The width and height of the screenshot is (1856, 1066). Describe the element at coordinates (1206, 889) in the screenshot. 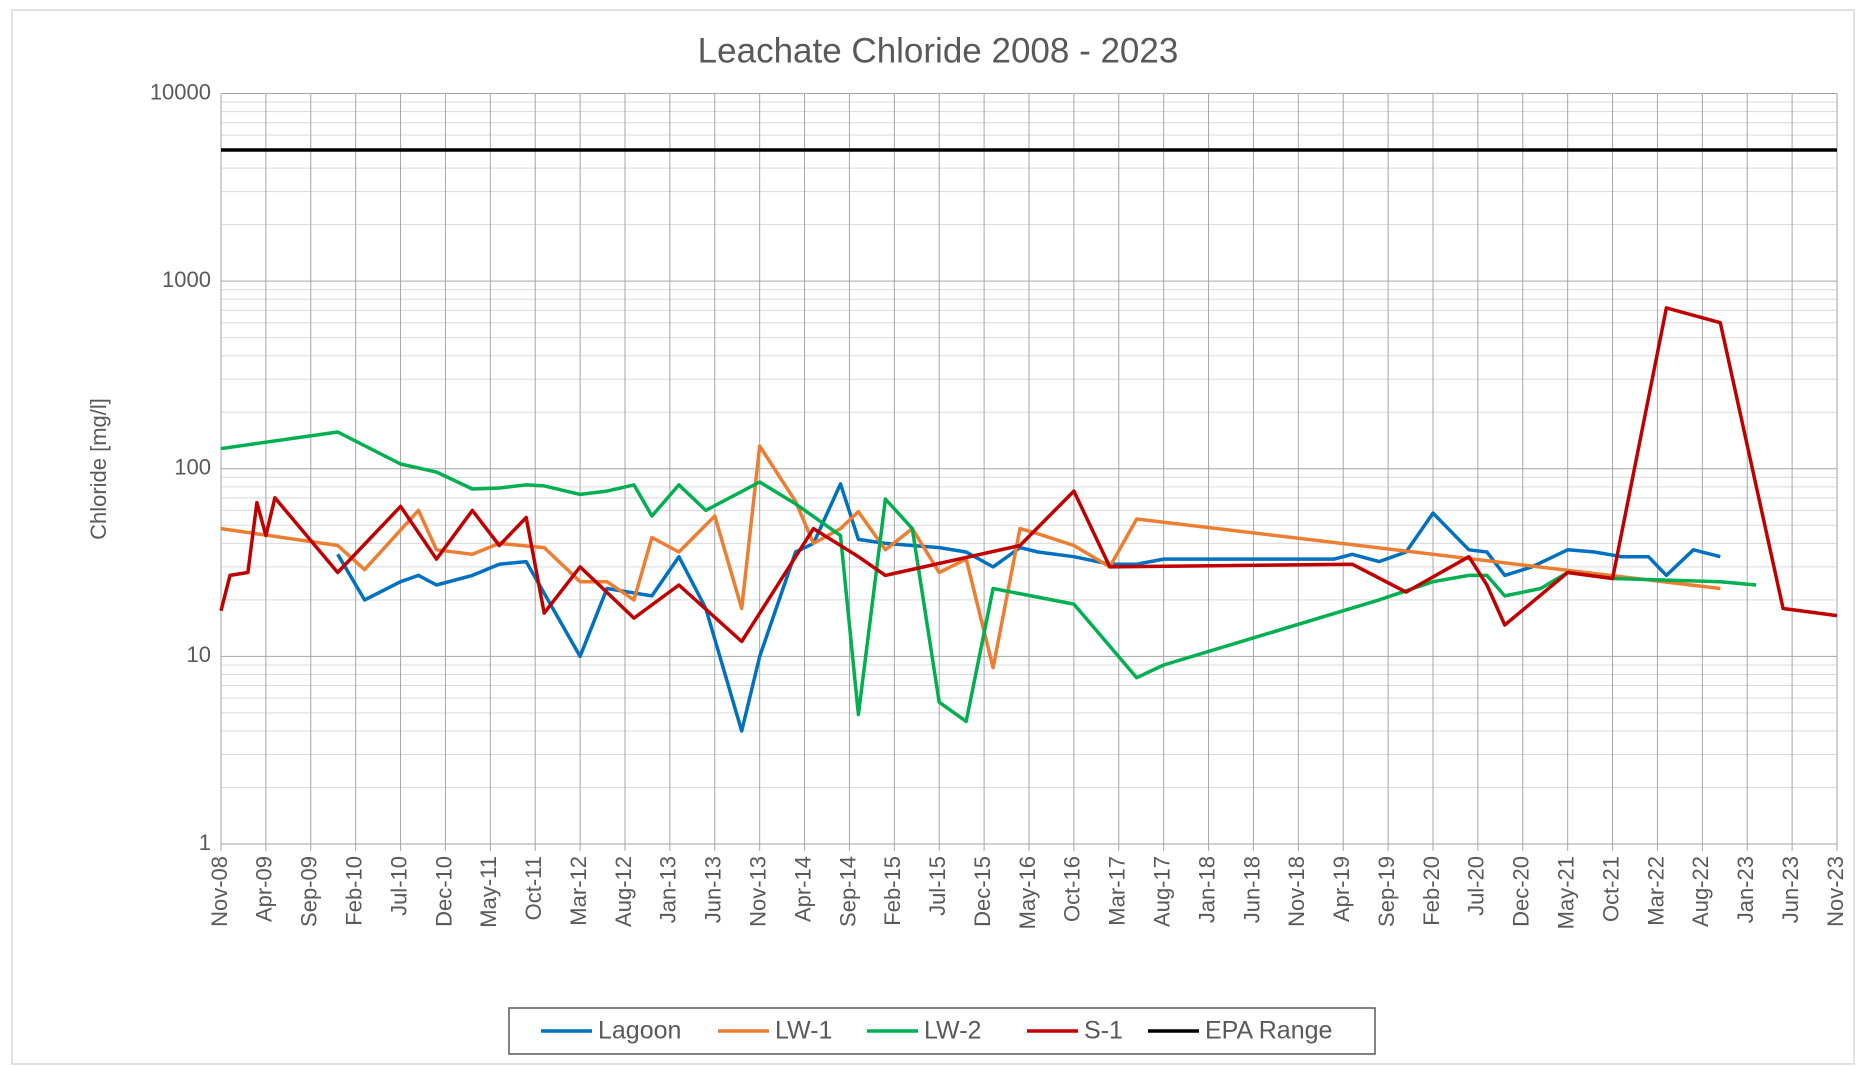

I see `x-tick-label: Jan-18` at that location.